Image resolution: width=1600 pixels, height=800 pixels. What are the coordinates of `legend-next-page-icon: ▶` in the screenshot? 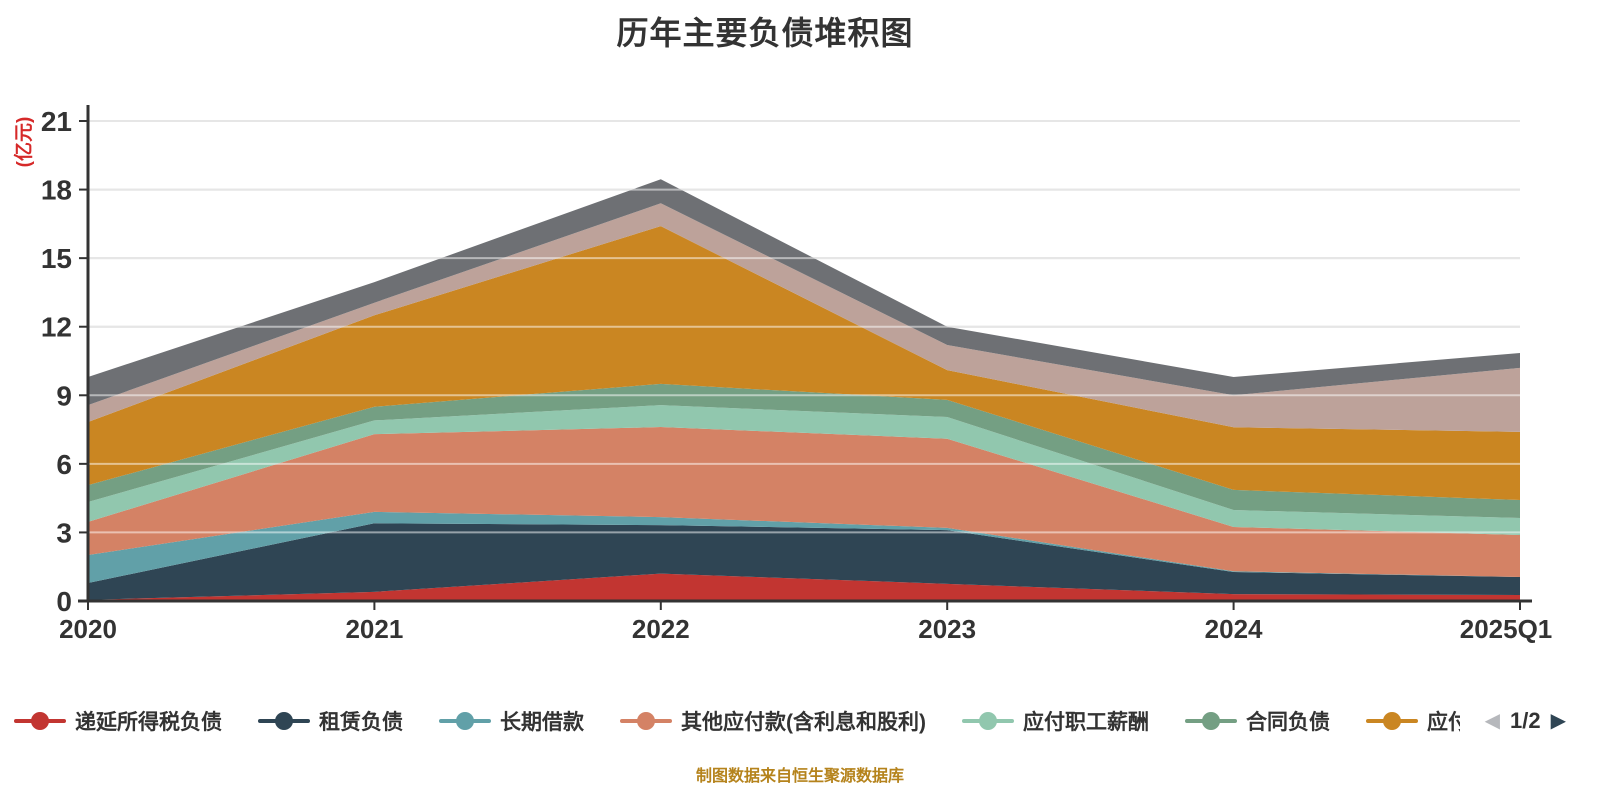 It's located at (1558, 721).